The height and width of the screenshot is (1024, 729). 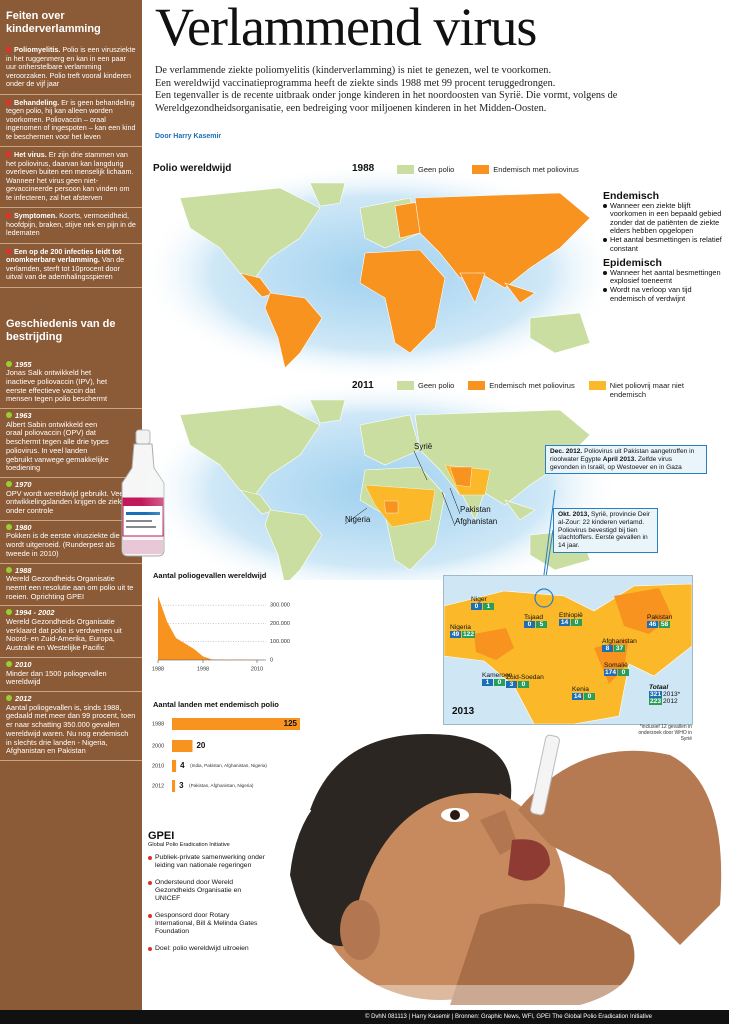 What do you see at coordinates (497, 679) in the screenshot?
I see `country: Kameroen 1 0` at bounding box center [497, 679].